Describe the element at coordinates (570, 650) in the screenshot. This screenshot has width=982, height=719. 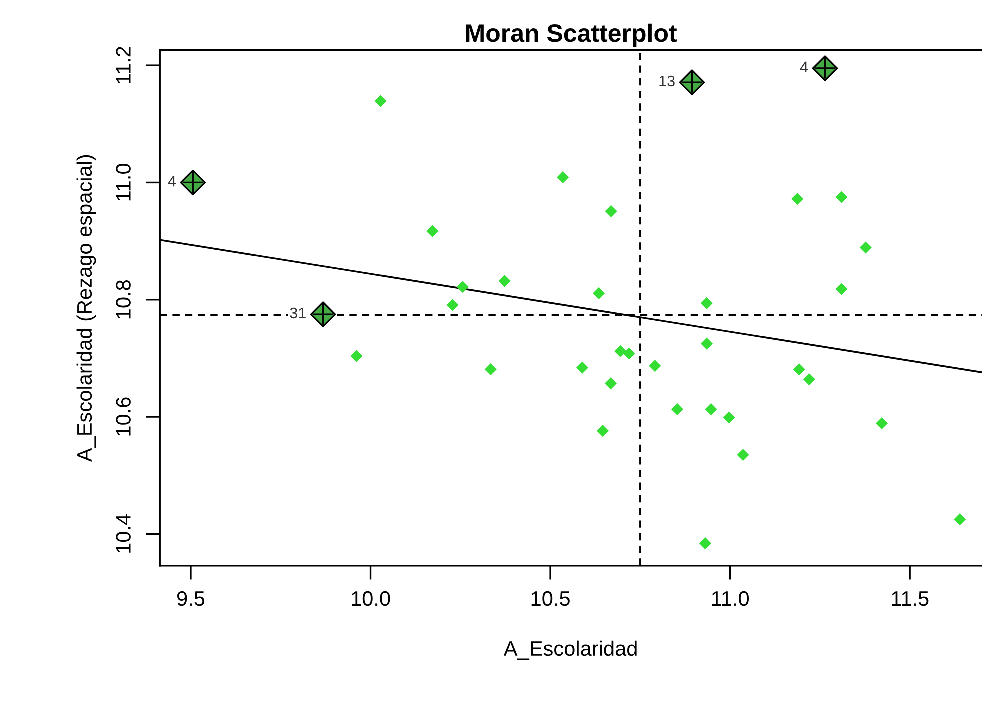
I see `x-axis-title: A_Escolaridad` at that location.